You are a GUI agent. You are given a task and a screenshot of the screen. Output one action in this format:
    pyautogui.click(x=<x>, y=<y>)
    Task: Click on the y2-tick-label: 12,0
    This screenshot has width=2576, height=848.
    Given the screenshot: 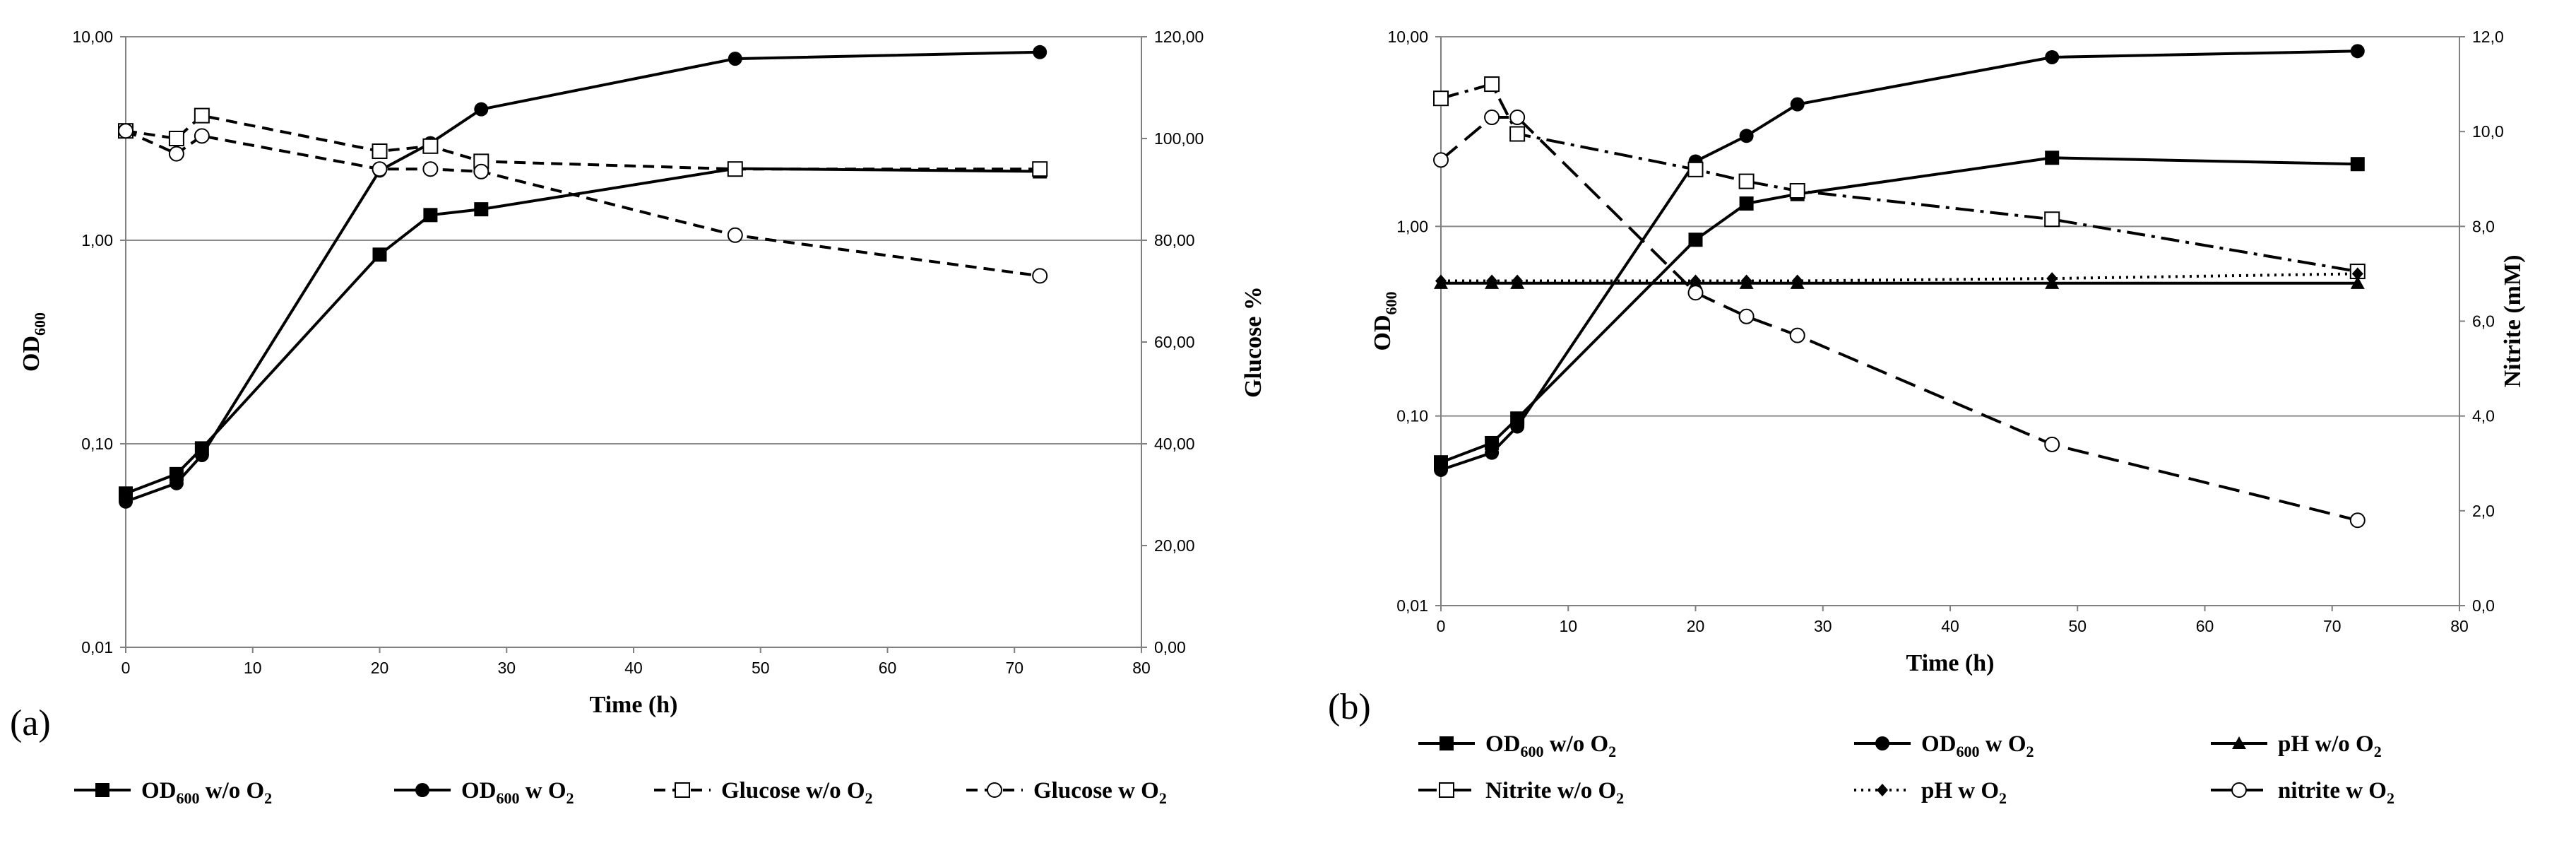 What is the action you would take?
    pyautogui.click(x=2488, y=37)
    